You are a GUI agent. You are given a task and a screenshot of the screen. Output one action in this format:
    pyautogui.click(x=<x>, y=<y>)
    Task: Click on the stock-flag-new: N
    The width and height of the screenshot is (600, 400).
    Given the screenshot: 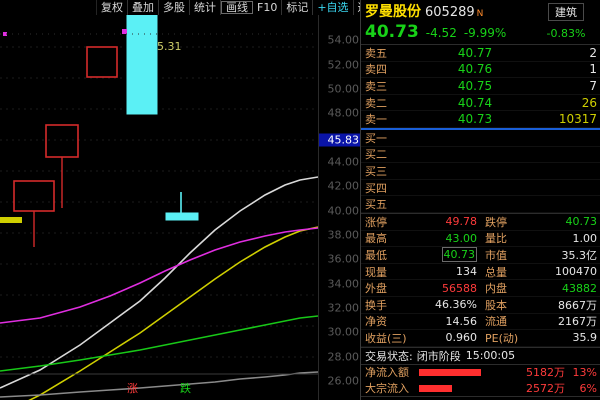 What is the action you would take?
    pyautogui.click(x=480, y=14)
    